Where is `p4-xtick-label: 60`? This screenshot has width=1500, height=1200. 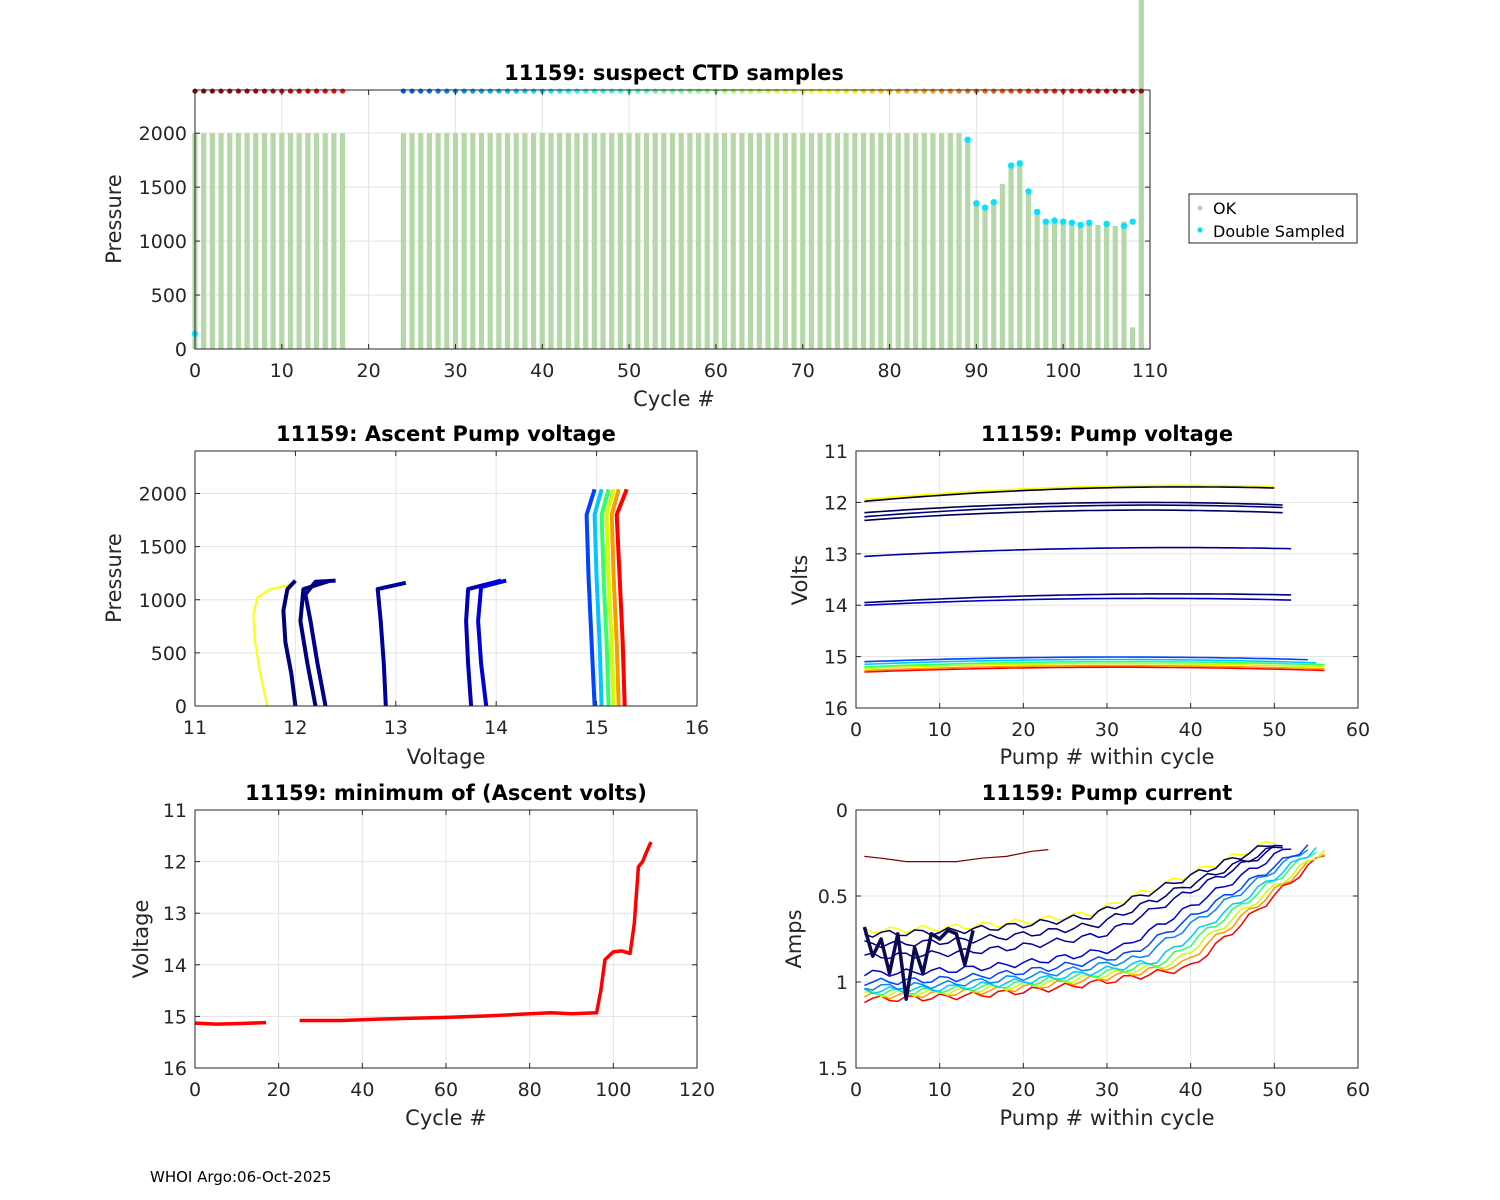 p4-xtick-label: 60 is located at coordinates (446, 1090).